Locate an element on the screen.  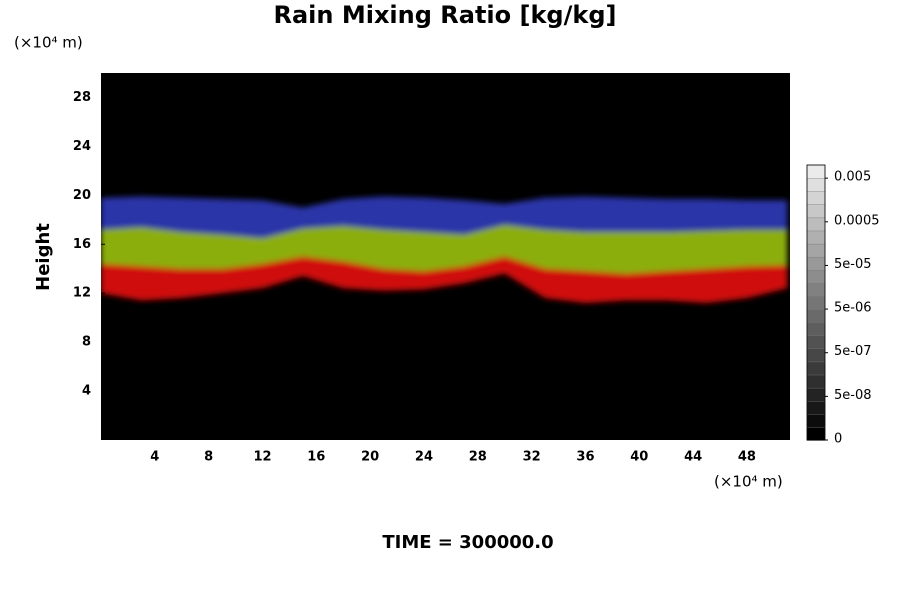
y-unit: (×10⁴ m) is located at coordinates (48, 43).